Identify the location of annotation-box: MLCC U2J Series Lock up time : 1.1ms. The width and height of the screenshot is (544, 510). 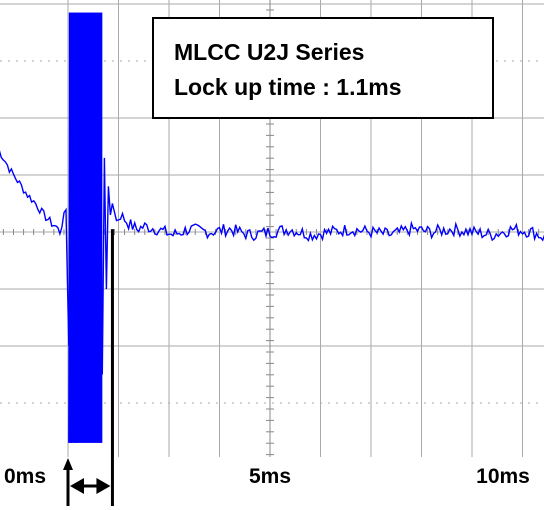
(323, 68).